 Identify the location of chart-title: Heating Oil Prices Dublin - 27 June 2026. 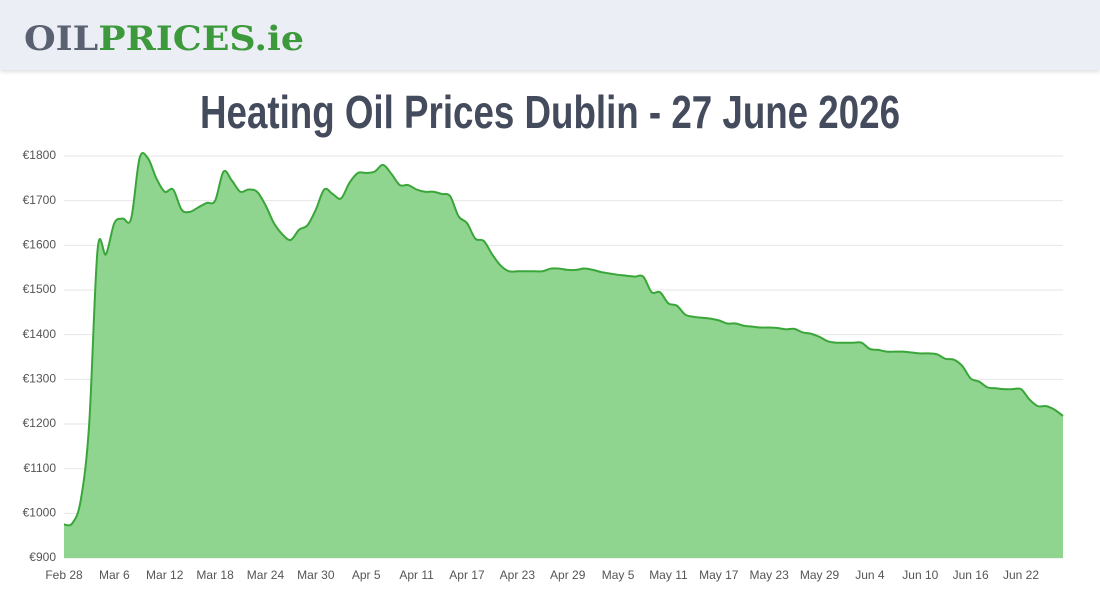
(550, 112).